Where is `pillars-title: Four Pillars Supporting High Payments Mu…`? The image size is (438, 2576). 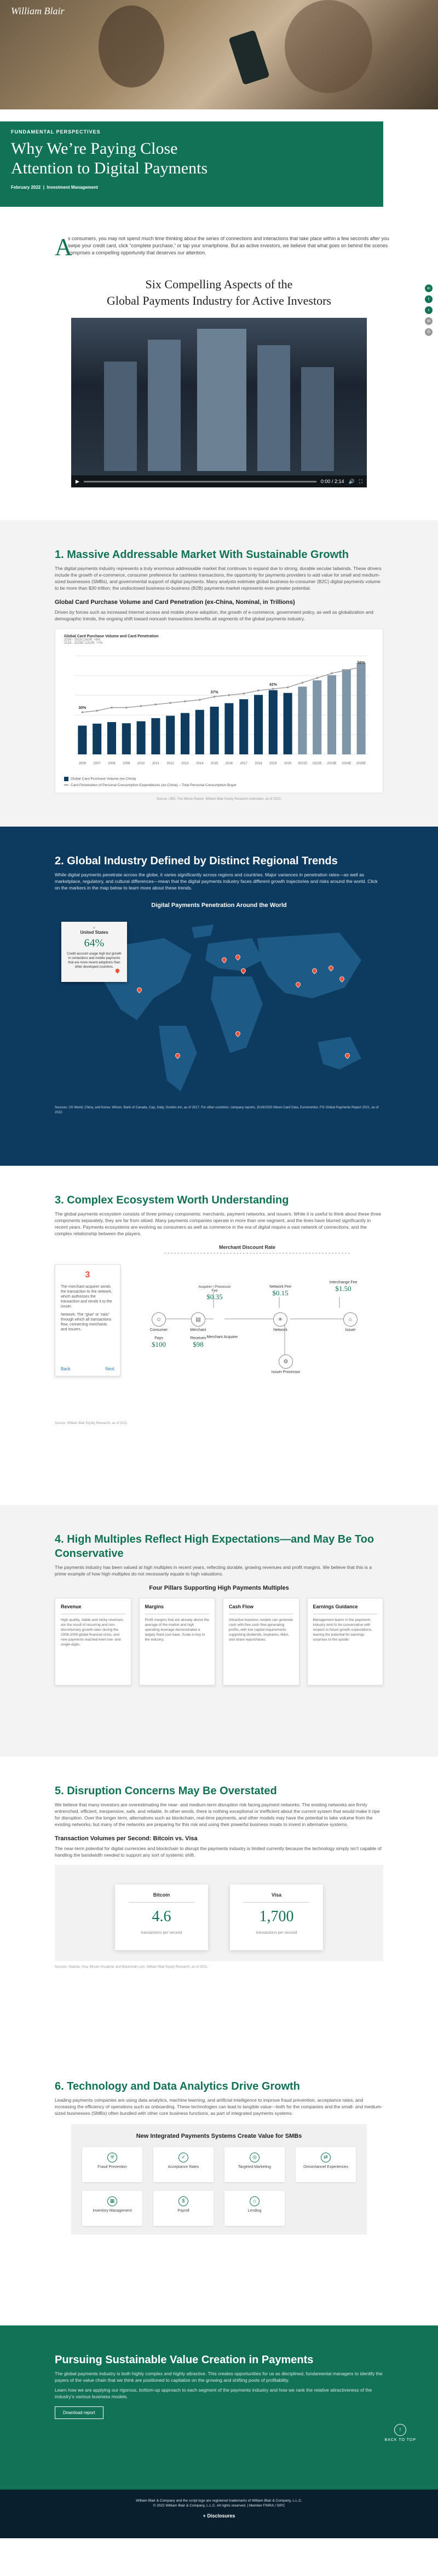
pillars-title: Four Pillars Supporting High Payments Mu… is located at coordinates (219, 1588).